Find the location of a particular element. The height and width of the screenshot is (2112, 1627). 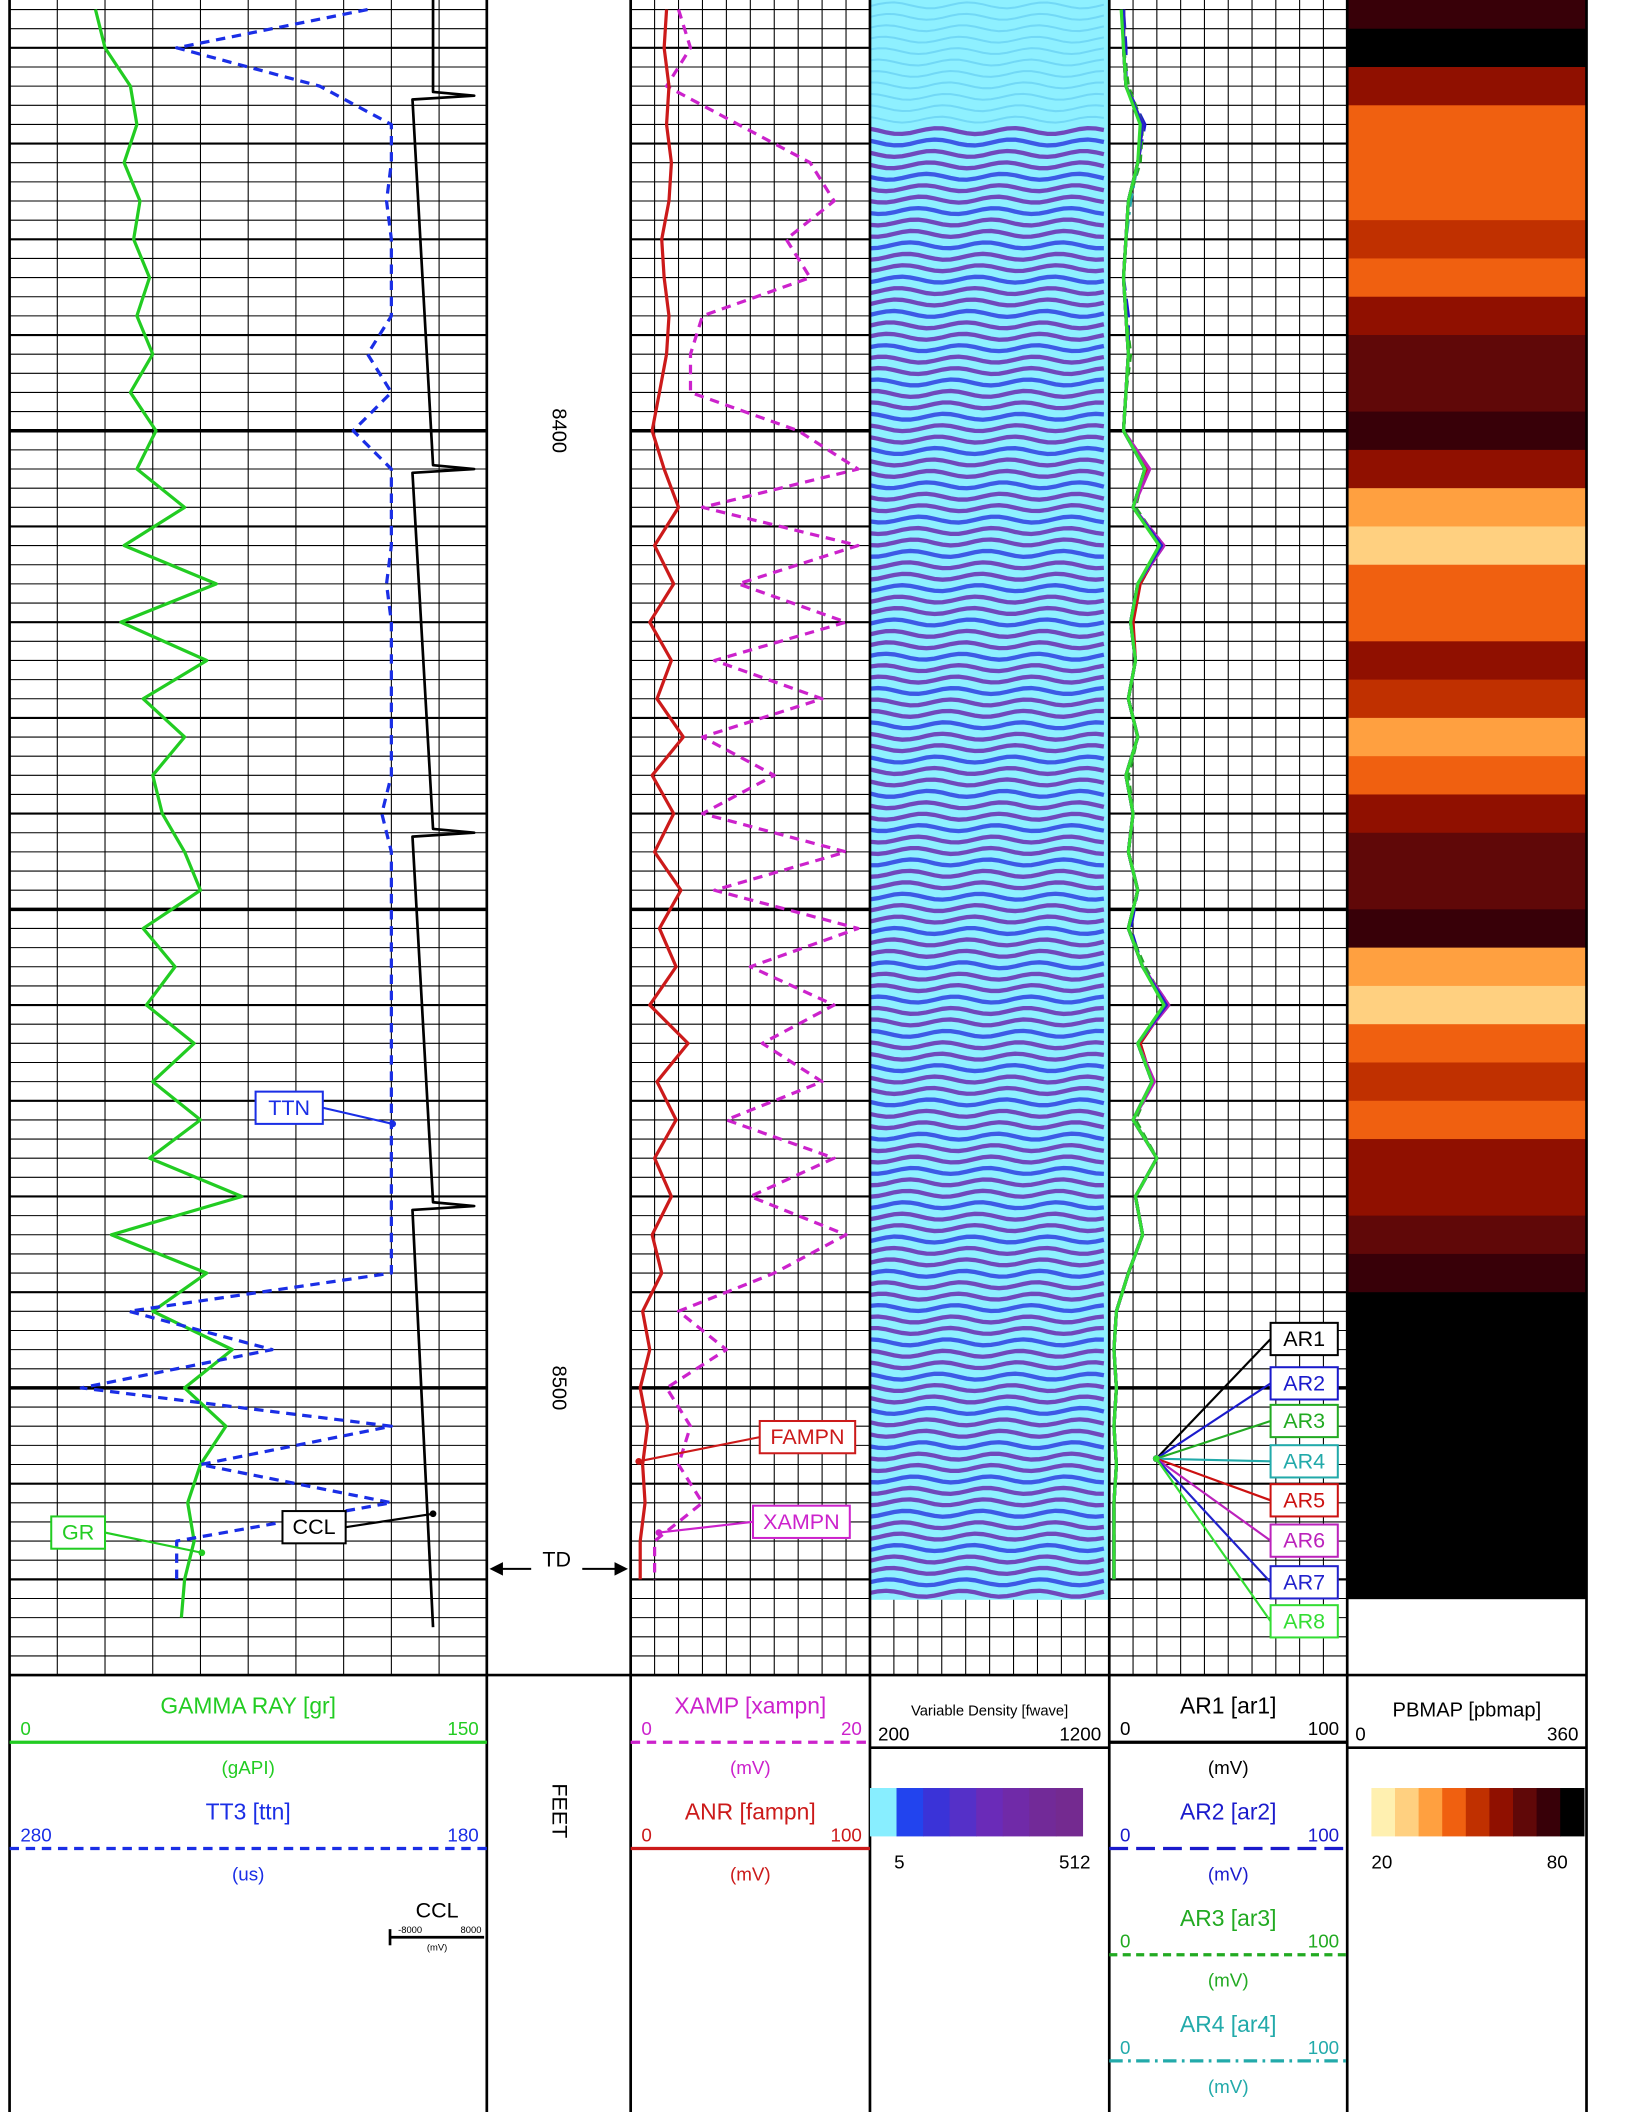

curve-label: GR is located at coordinates (78, 1533).